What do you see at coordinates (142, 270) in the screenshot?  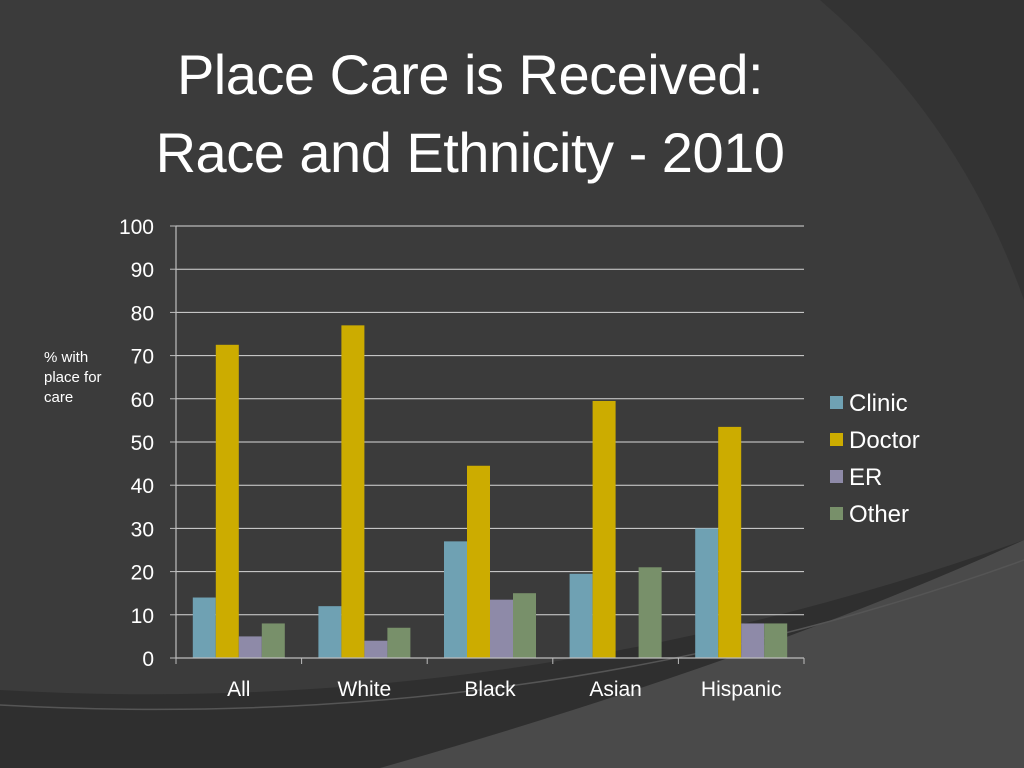 I see `y-tick-label: 90` at bounding box center [142, 270].